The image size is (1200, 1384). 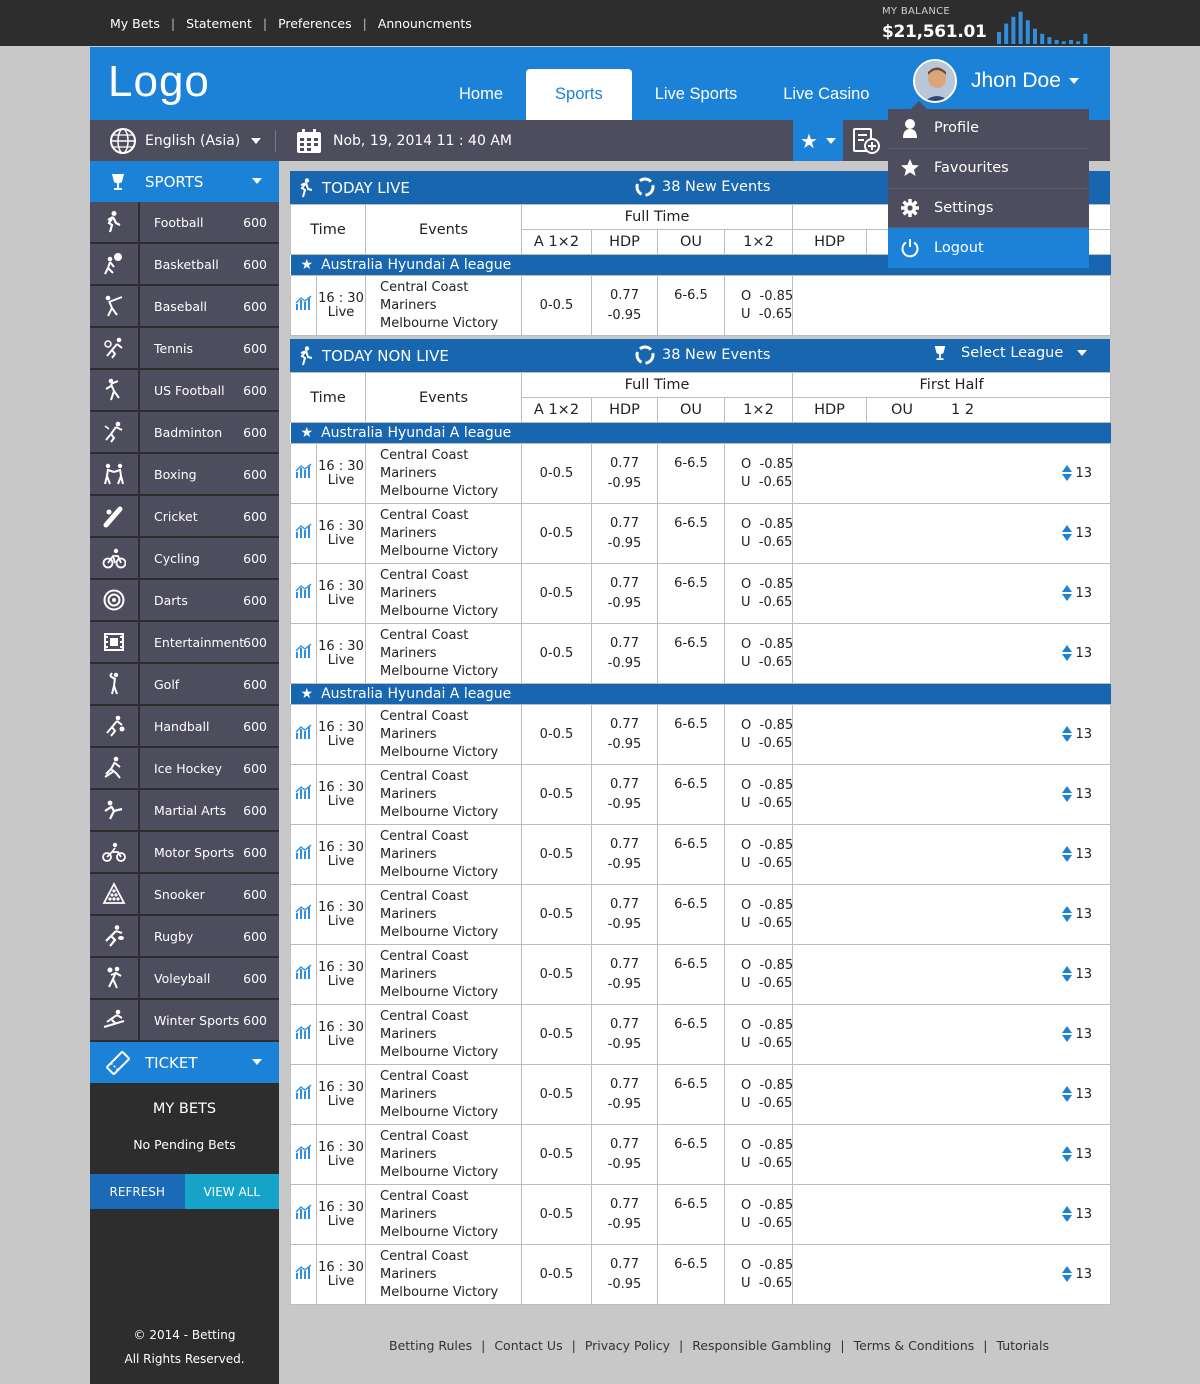 I want to click on top-link-statement: Statement, so click(x=219, y=23).